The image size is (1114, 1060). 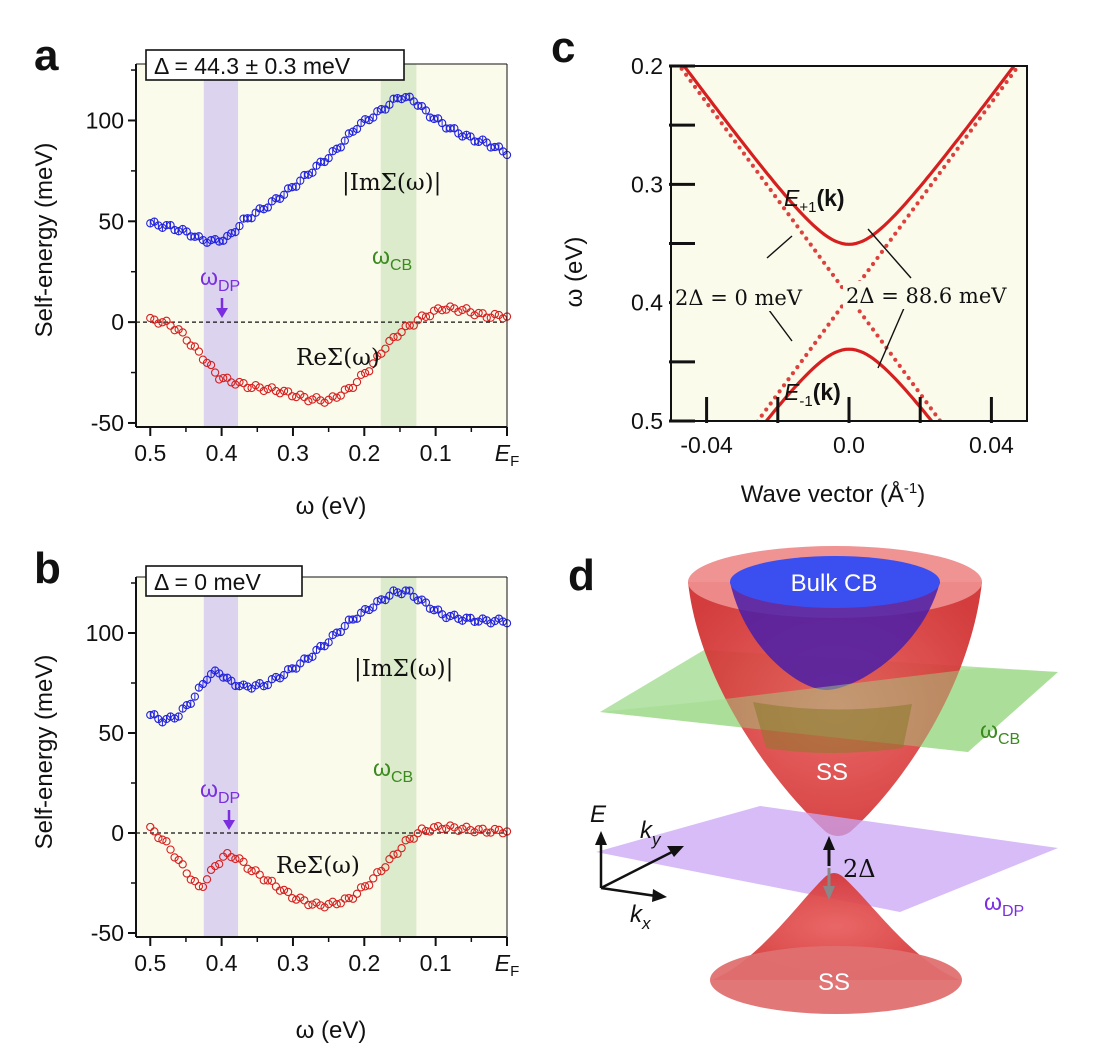 What do you see at coordinates (834, 982) in the screenshot?
I see `ss-lower-label: SS` at bounding box center [834, 982].